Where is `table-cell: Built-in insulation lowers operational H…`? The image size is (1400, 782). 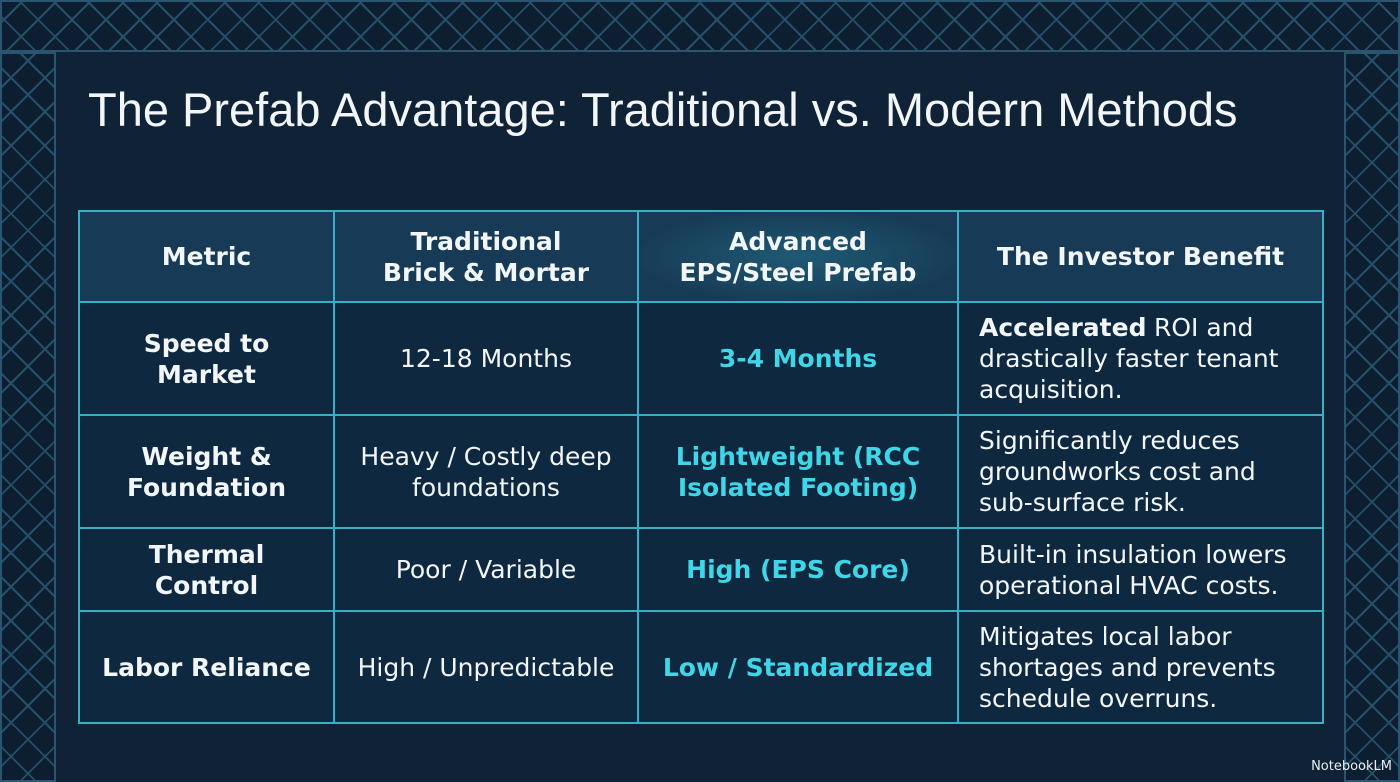 table-cell: Built-in insulation lowers operational H… is located at coordinates (1140, 569).